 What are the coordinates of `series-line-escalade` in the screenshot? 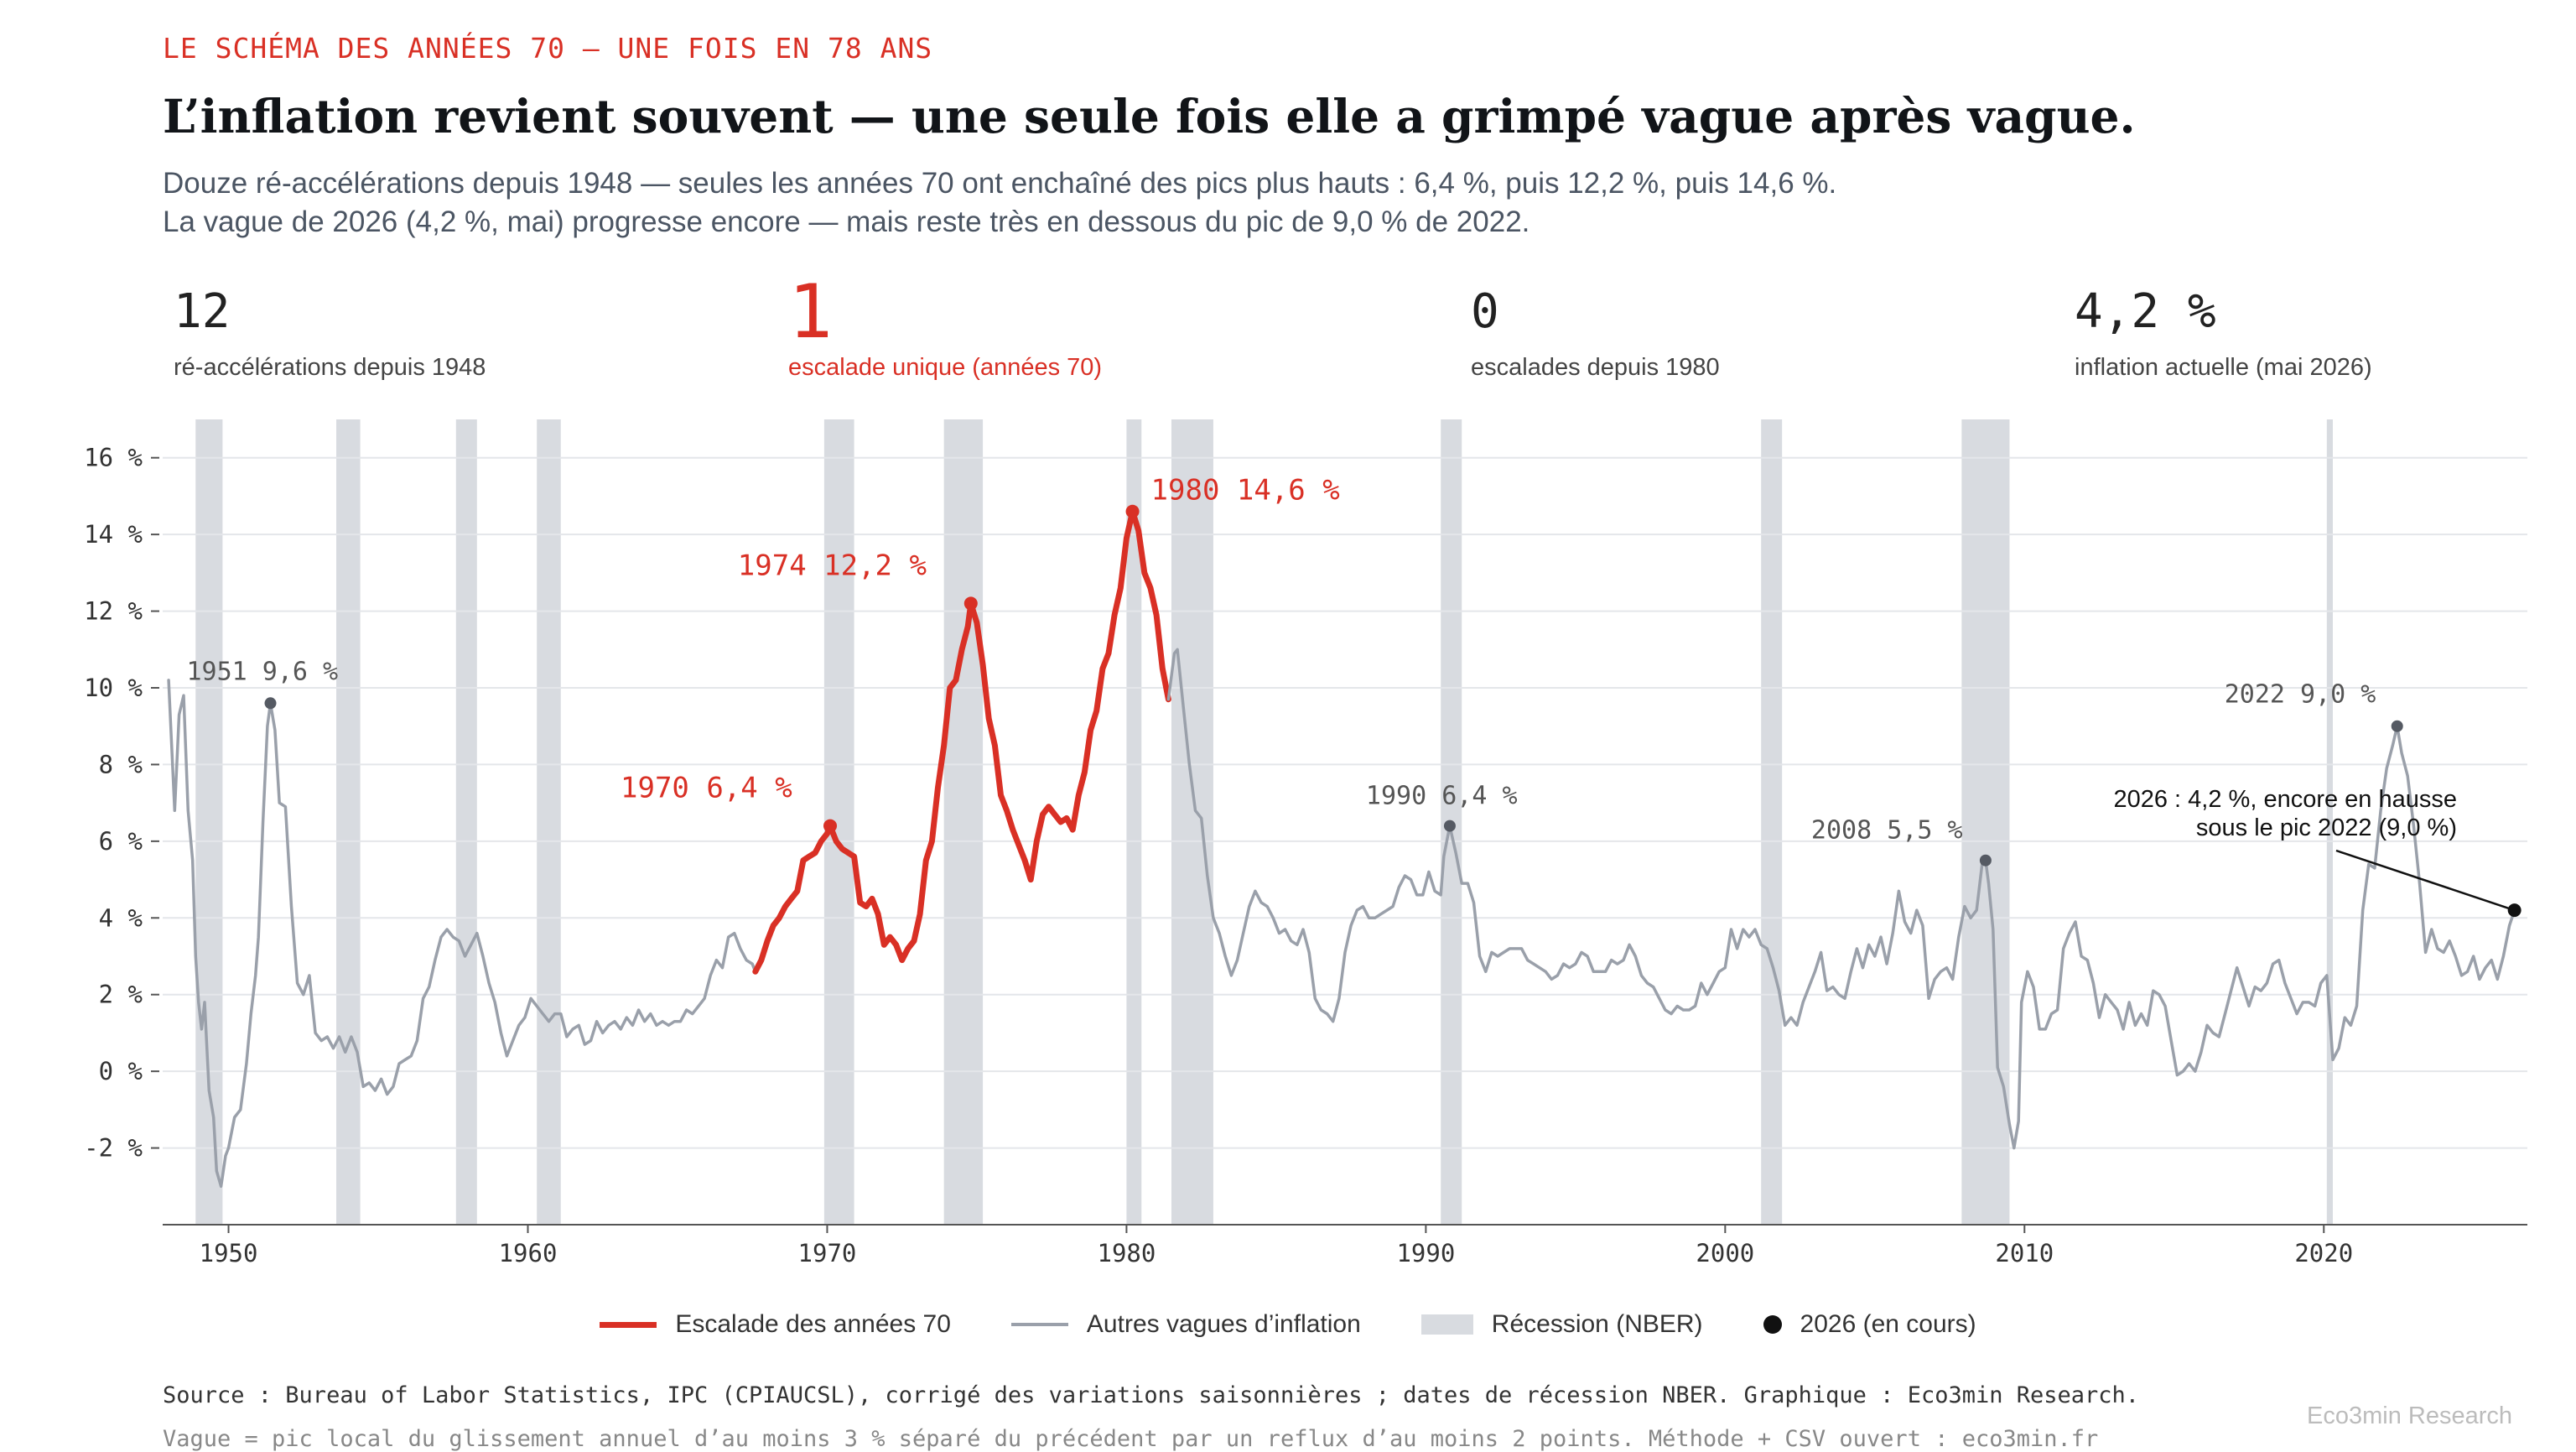 It's located at (962, 741).